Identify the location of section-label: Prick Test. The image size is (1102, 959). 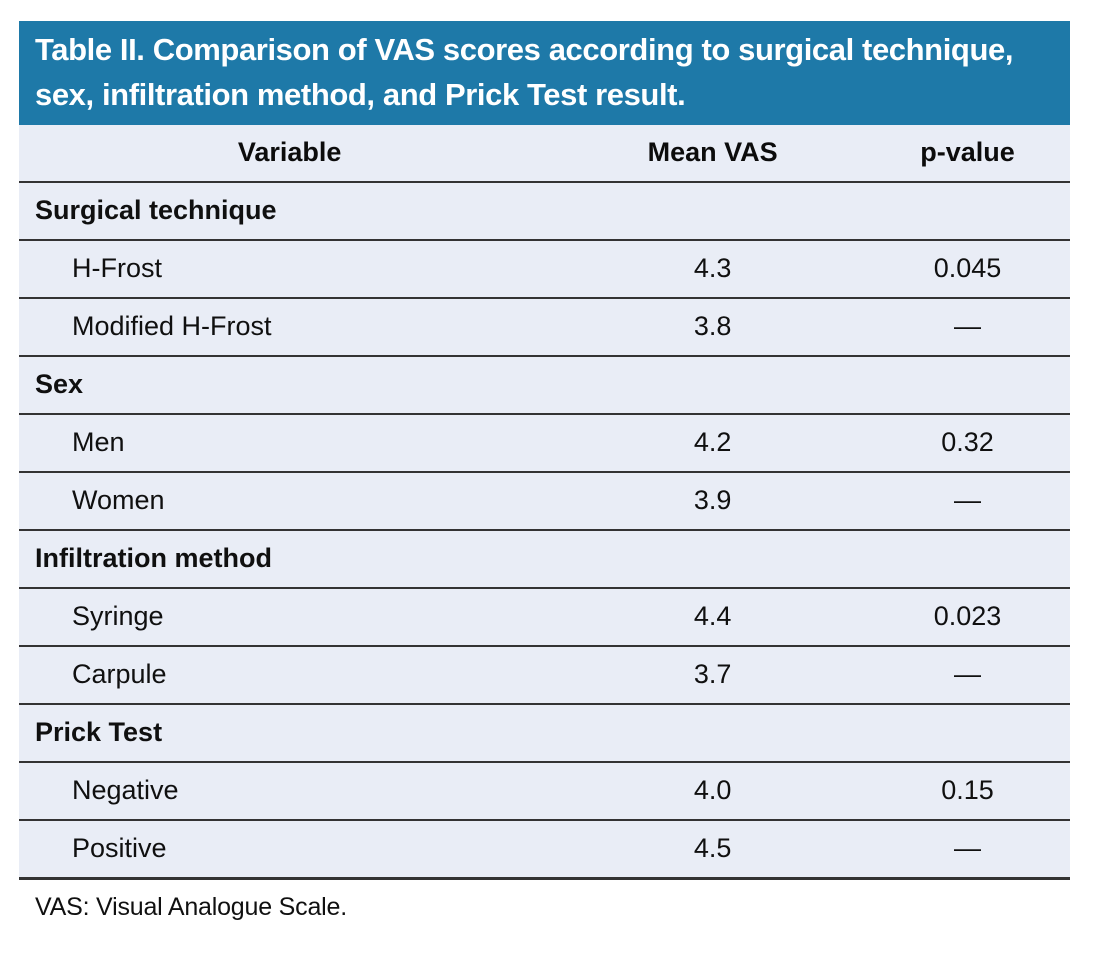
(544, 733).